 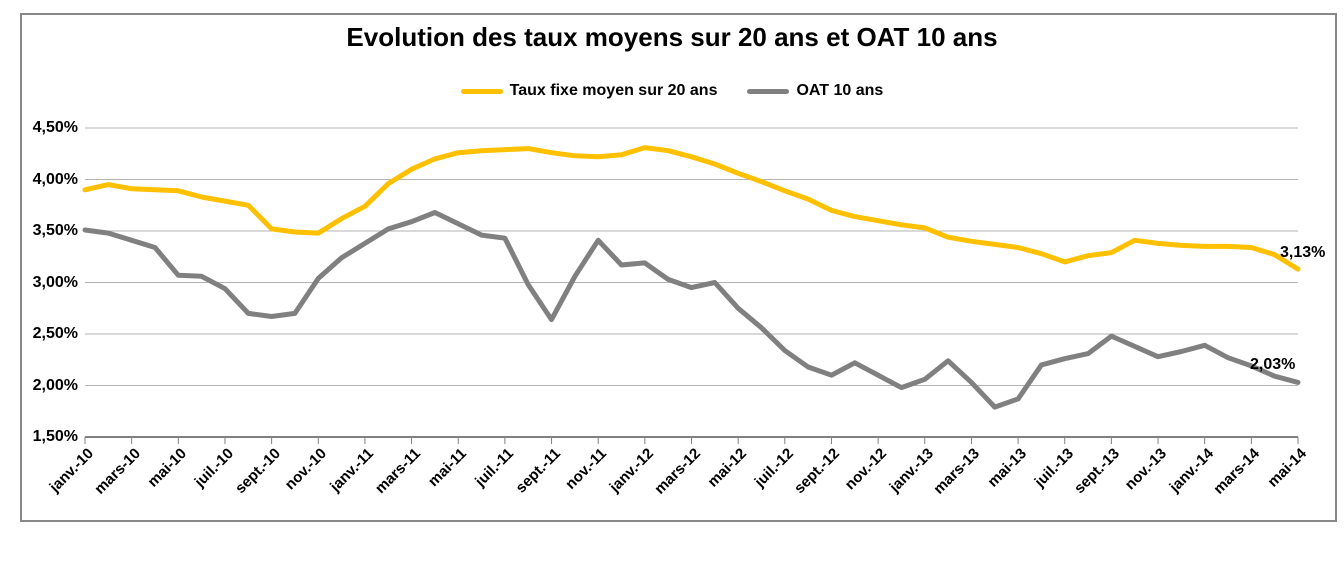 What do you see at coordinates (55, 282) in the screenshot?
I see `y-axis-label: 3,00%` at bounding box center [55, 282].